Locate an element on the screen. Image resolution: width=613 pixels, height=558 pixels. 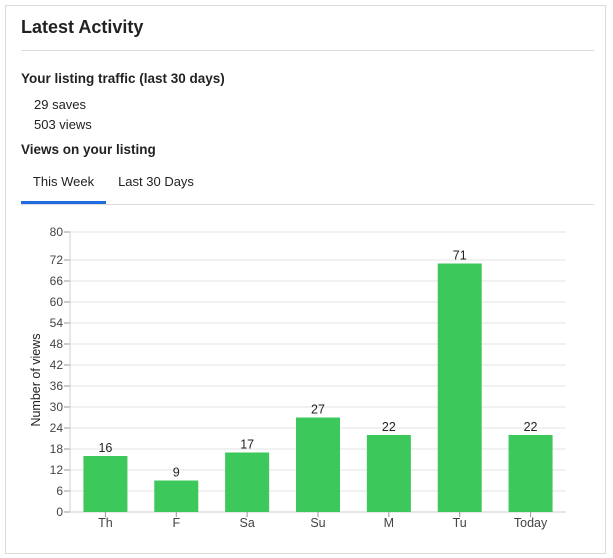
tabs-divider is located at coordinates (307, 204).